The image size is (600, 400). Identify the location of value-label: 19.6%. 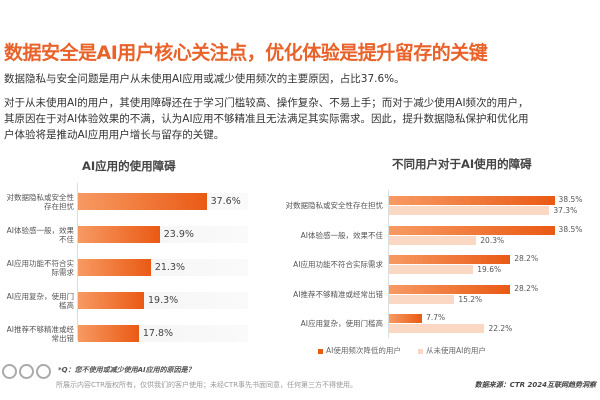
(489, 269).